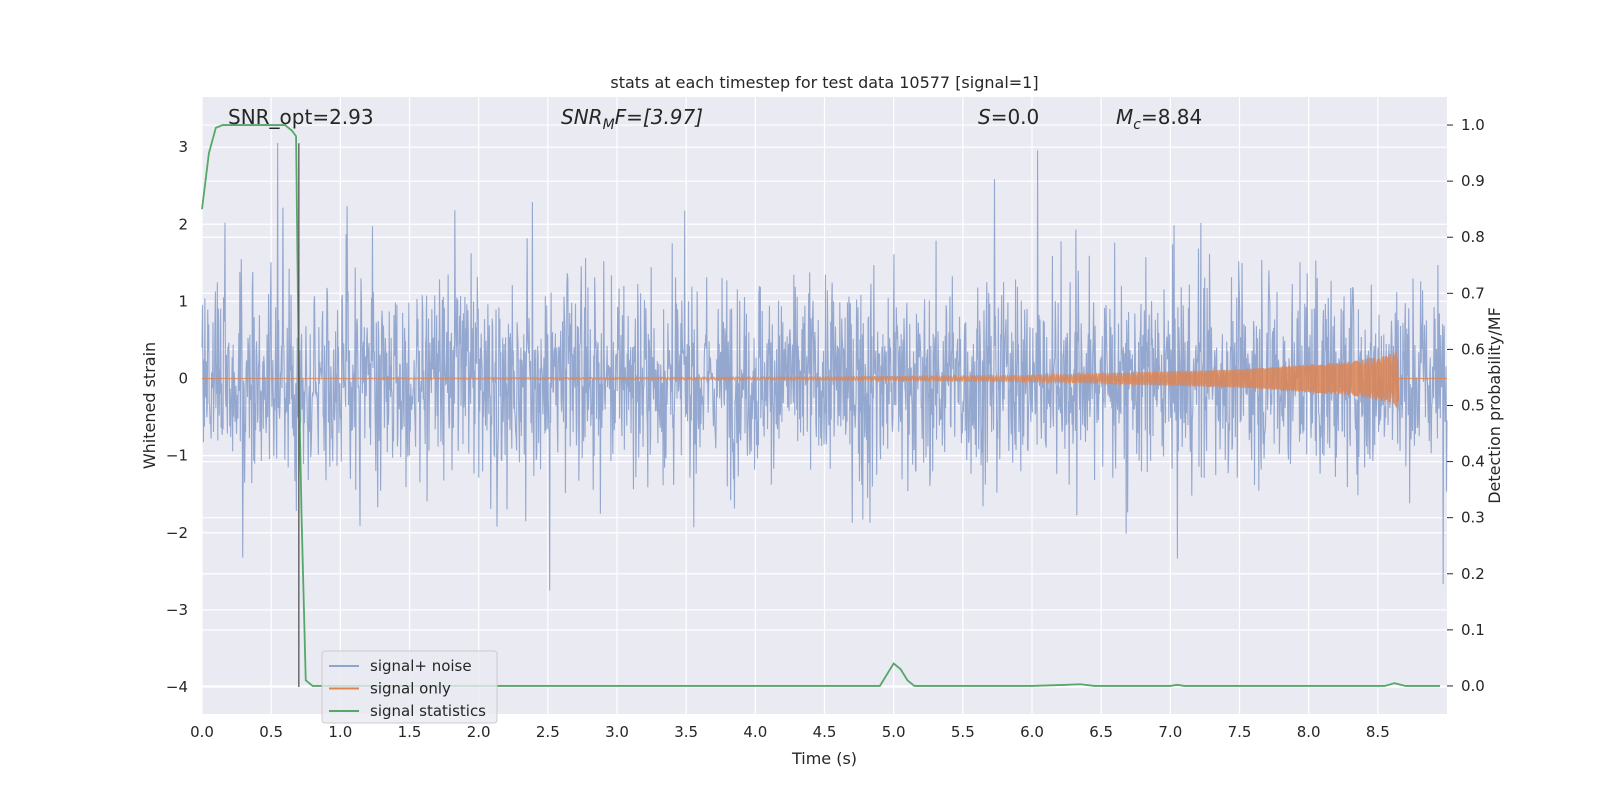 This screenshot has height=800, width=1600. Describe the element at coordinates (271, 732) in the screenshot. I see `x-tick-label: 0.5` at that location.